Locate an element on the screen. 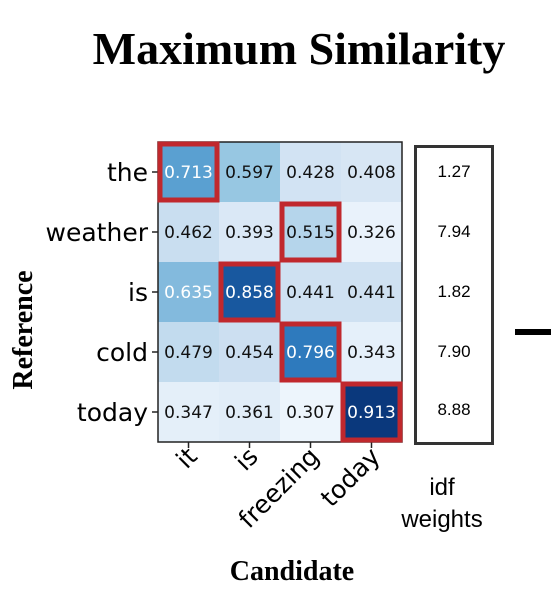  cell-value-4-2: 0.307 is located at coordinates (310, 413).